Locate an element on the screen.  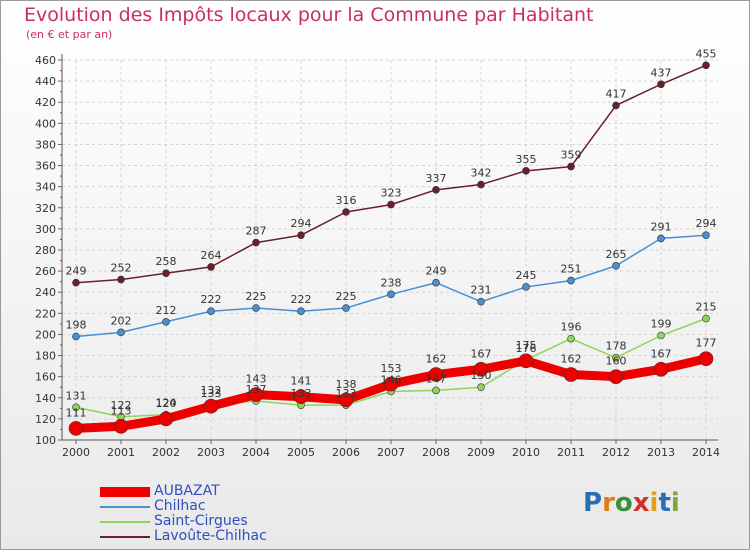
legend-label: Saint-Cirgues is located at coordinates (201, 521).